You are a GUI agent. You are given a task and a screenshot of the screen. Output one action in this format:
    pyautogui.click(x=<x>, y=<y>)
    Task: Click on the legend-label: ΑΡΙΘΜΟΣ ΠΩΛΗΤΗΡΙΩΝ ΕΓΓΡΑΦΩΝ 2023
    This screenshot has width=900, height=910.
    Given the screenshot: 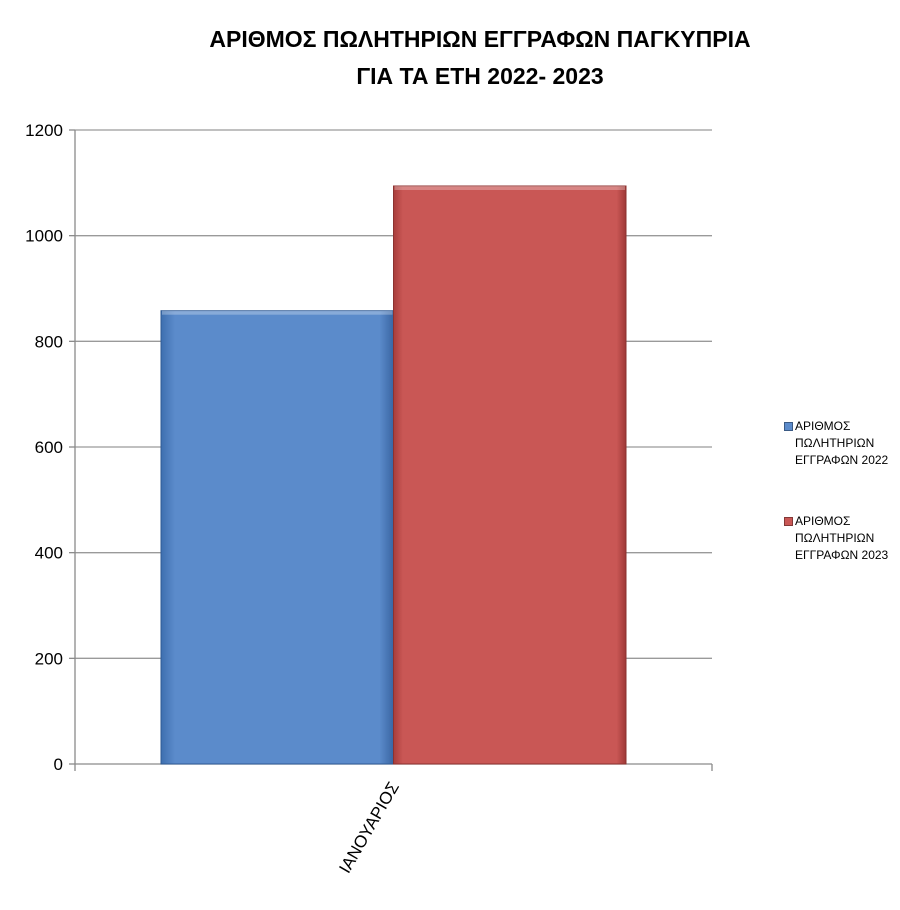 What is the action you would take?
    pyautogui.click(x=847, y=538)
    